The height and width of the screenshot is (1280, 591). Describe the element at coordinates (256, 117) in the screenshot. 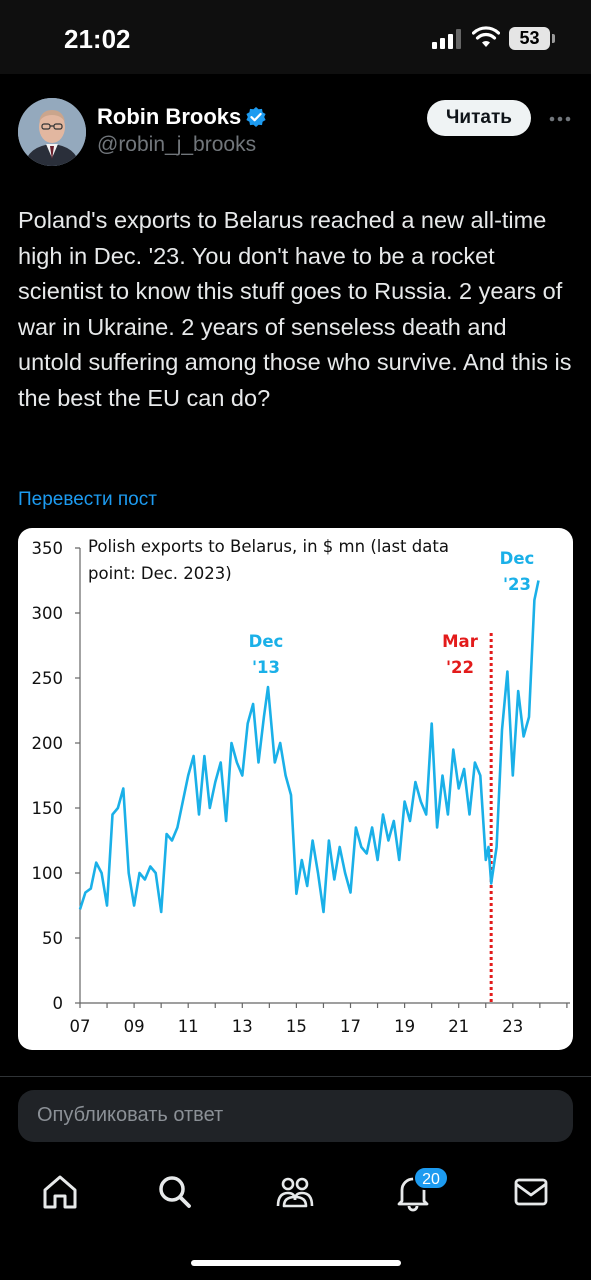

I see `verified-icon` at that location.